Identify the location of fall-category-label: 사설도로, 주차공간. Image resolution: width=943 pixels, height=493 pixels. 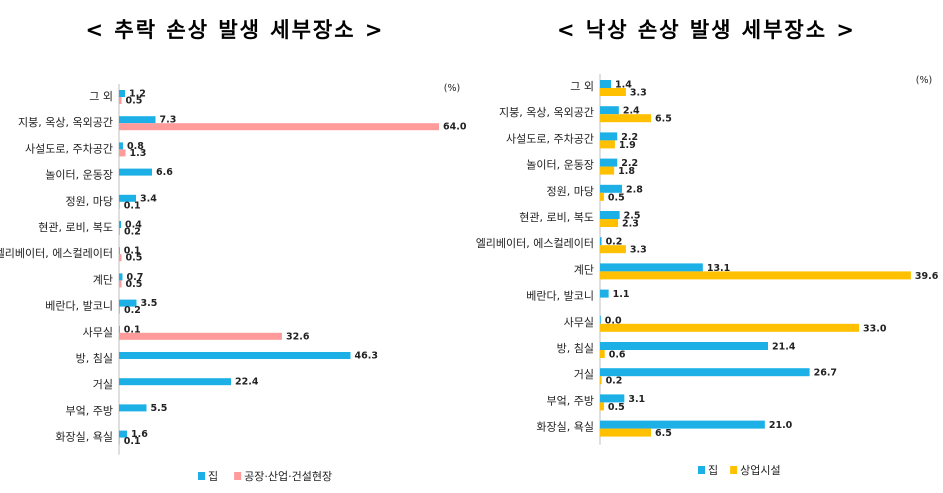
(69, 148).